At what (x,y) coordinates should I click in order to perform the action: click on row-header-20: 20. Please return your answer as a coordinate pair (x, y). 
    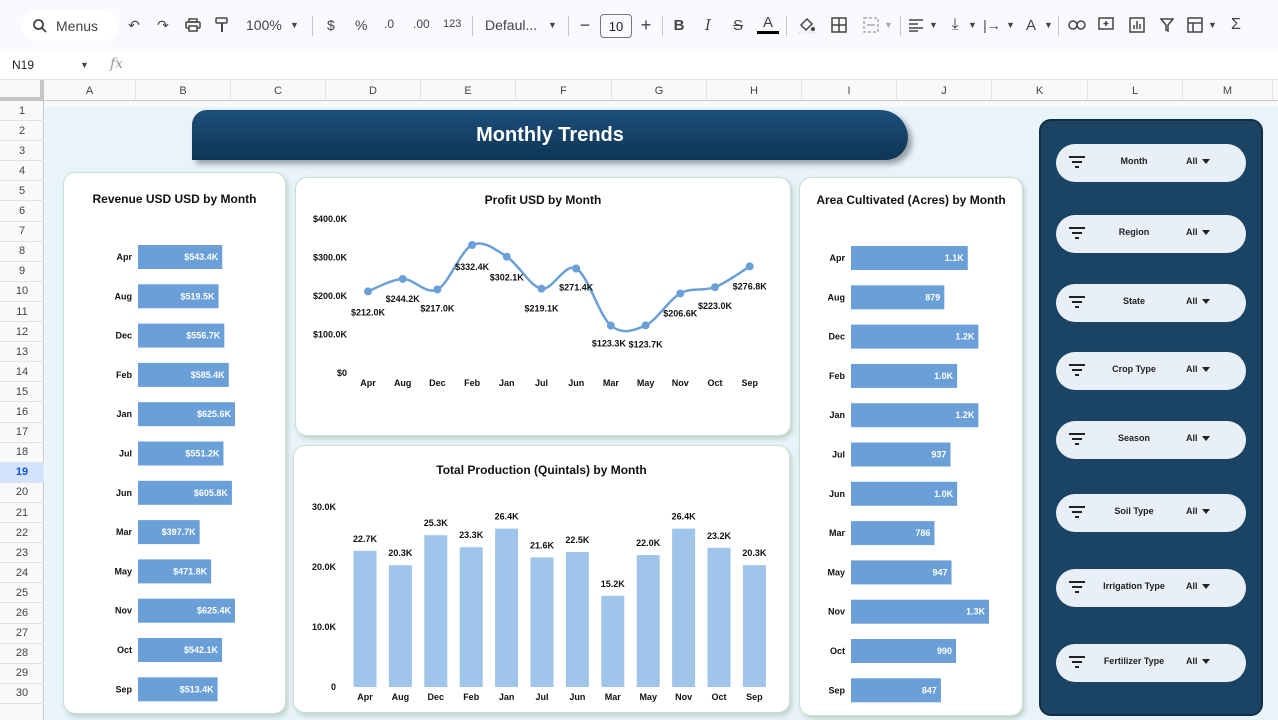
    Looking at the image, I should click on (22, 493).